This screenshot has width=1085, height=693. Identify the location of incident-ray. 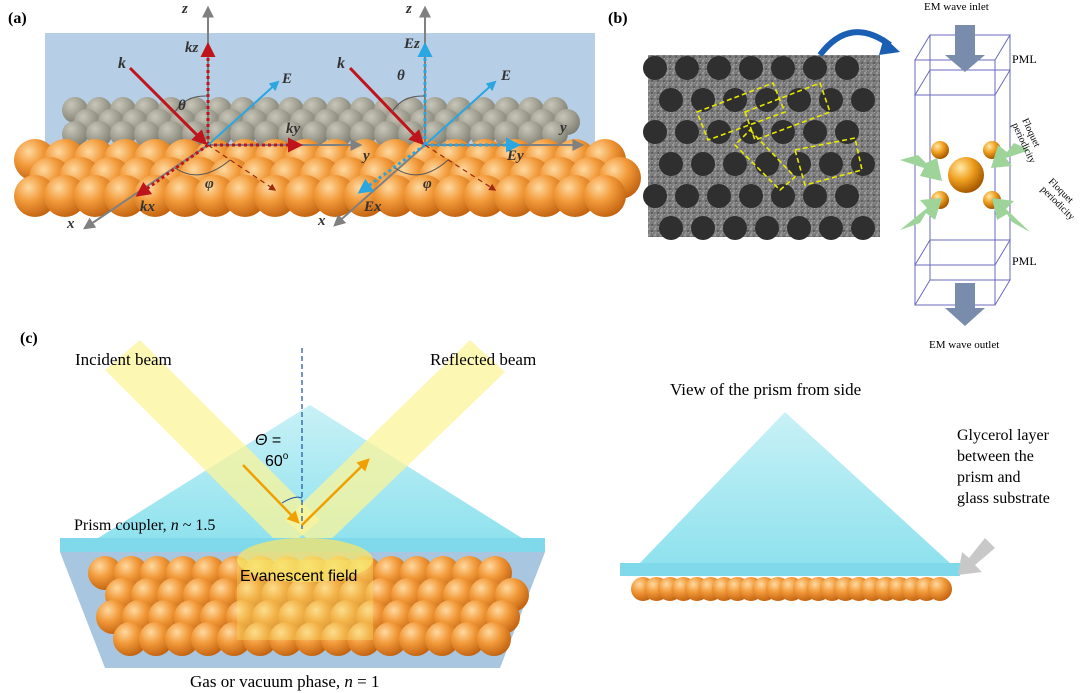
(271, 494).